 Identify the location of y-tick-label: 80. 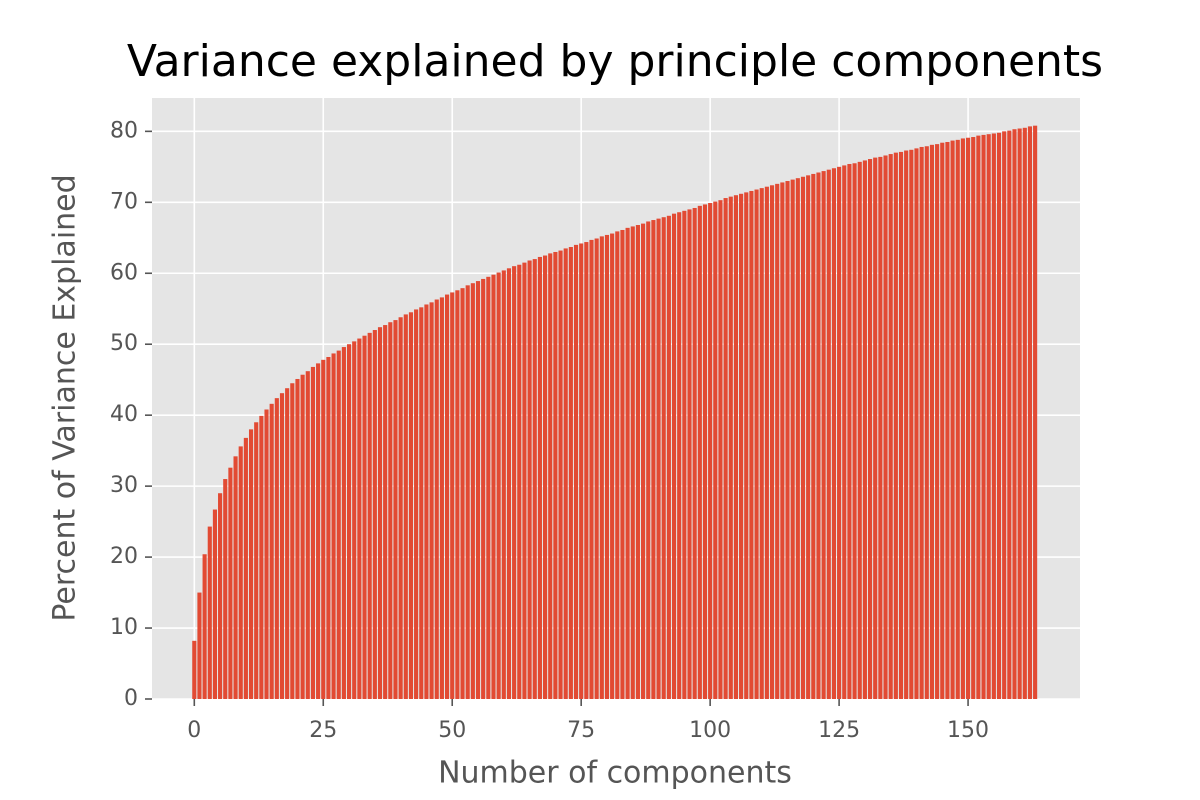
(124, 130).